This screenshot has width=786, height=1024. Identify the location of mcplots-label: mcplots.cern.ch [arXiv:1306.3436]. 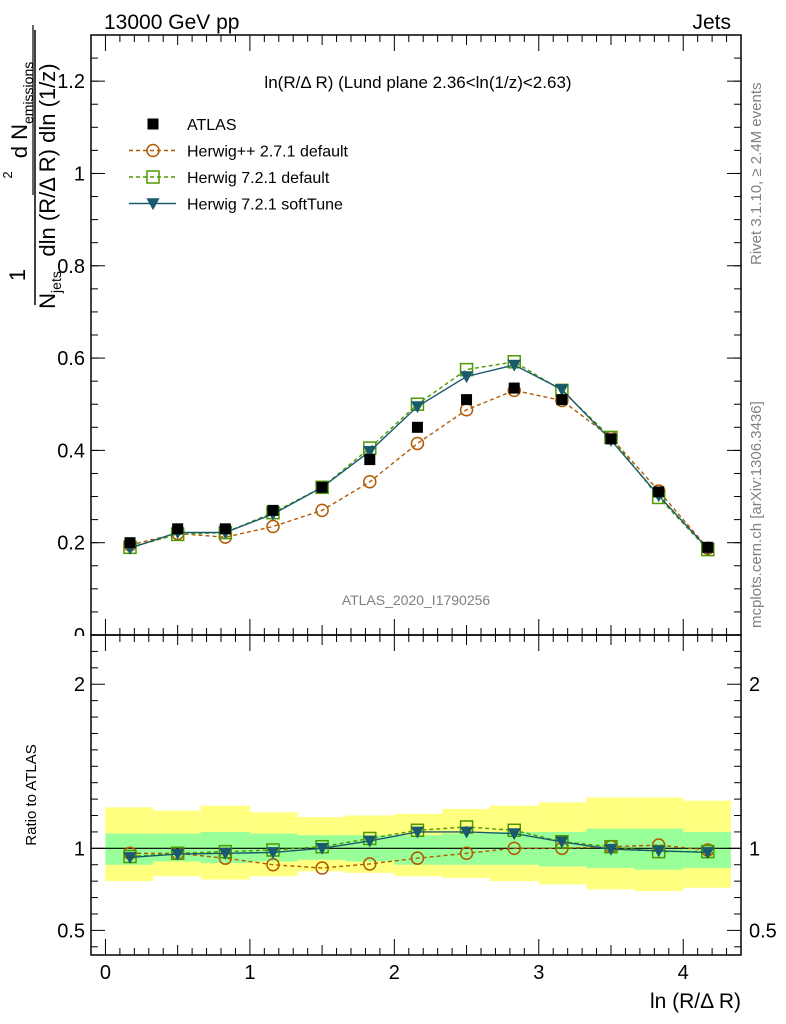
(756, 514).